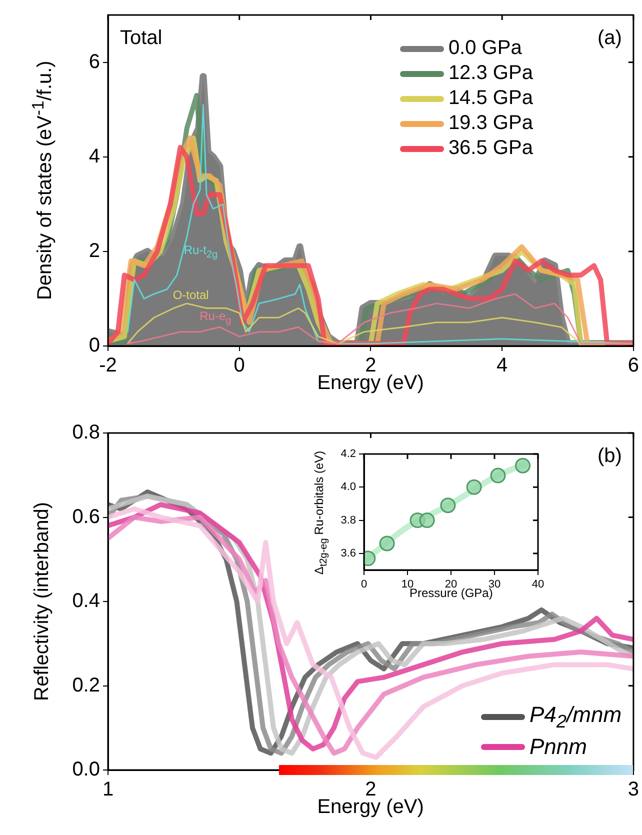 This screenshot has height=835, width=642. I want to click on legend-label: 36.5 GPa, so click(490, 148).